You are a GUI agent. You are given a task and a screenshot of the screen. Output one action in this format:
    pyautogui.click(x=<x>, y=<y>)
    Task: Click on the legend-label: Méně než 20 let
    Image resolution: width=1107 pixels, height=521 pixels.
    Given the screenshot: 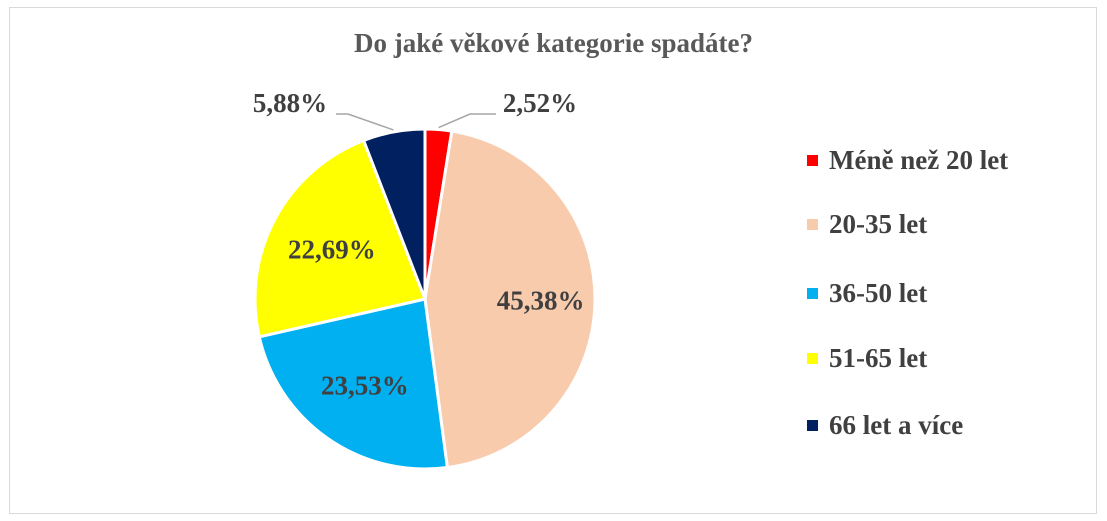 What is the action you would take?
    pyautogui.click(x=919, y=159)
    